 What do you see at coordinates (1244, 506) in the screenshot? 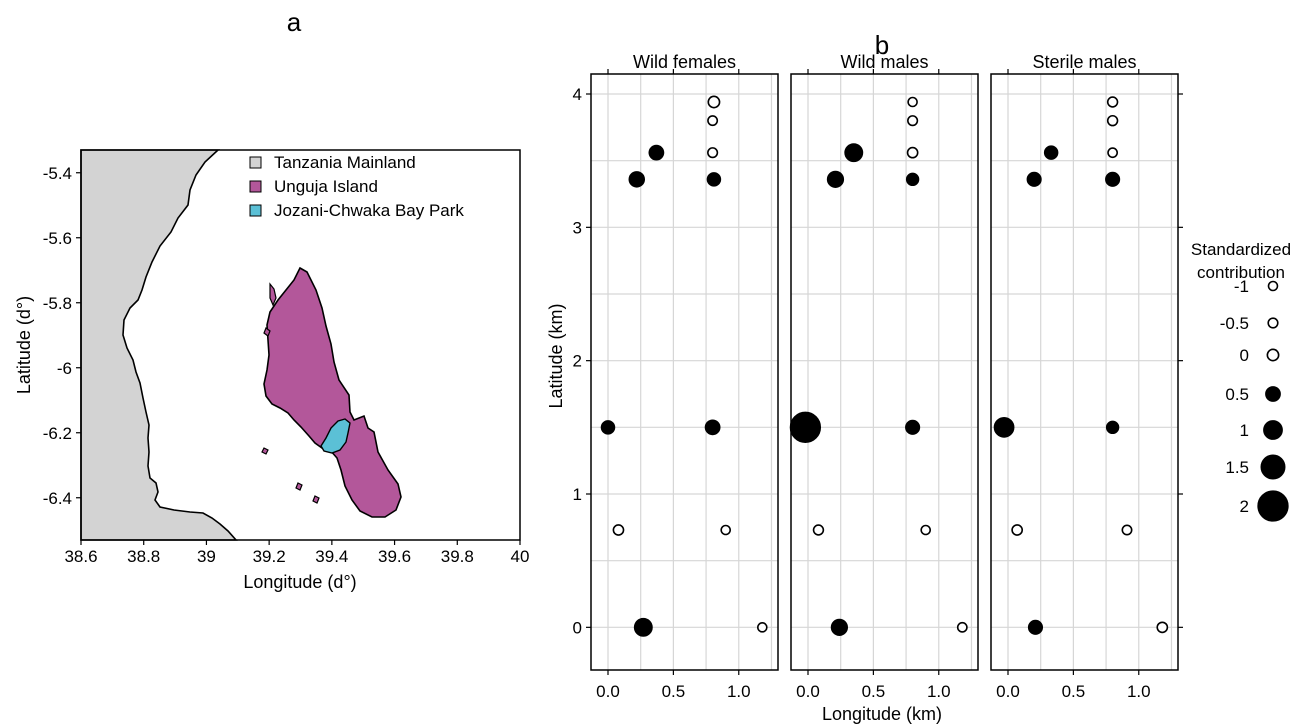
I see `size-legend-label: 2` at bounding box center [1244, 506].